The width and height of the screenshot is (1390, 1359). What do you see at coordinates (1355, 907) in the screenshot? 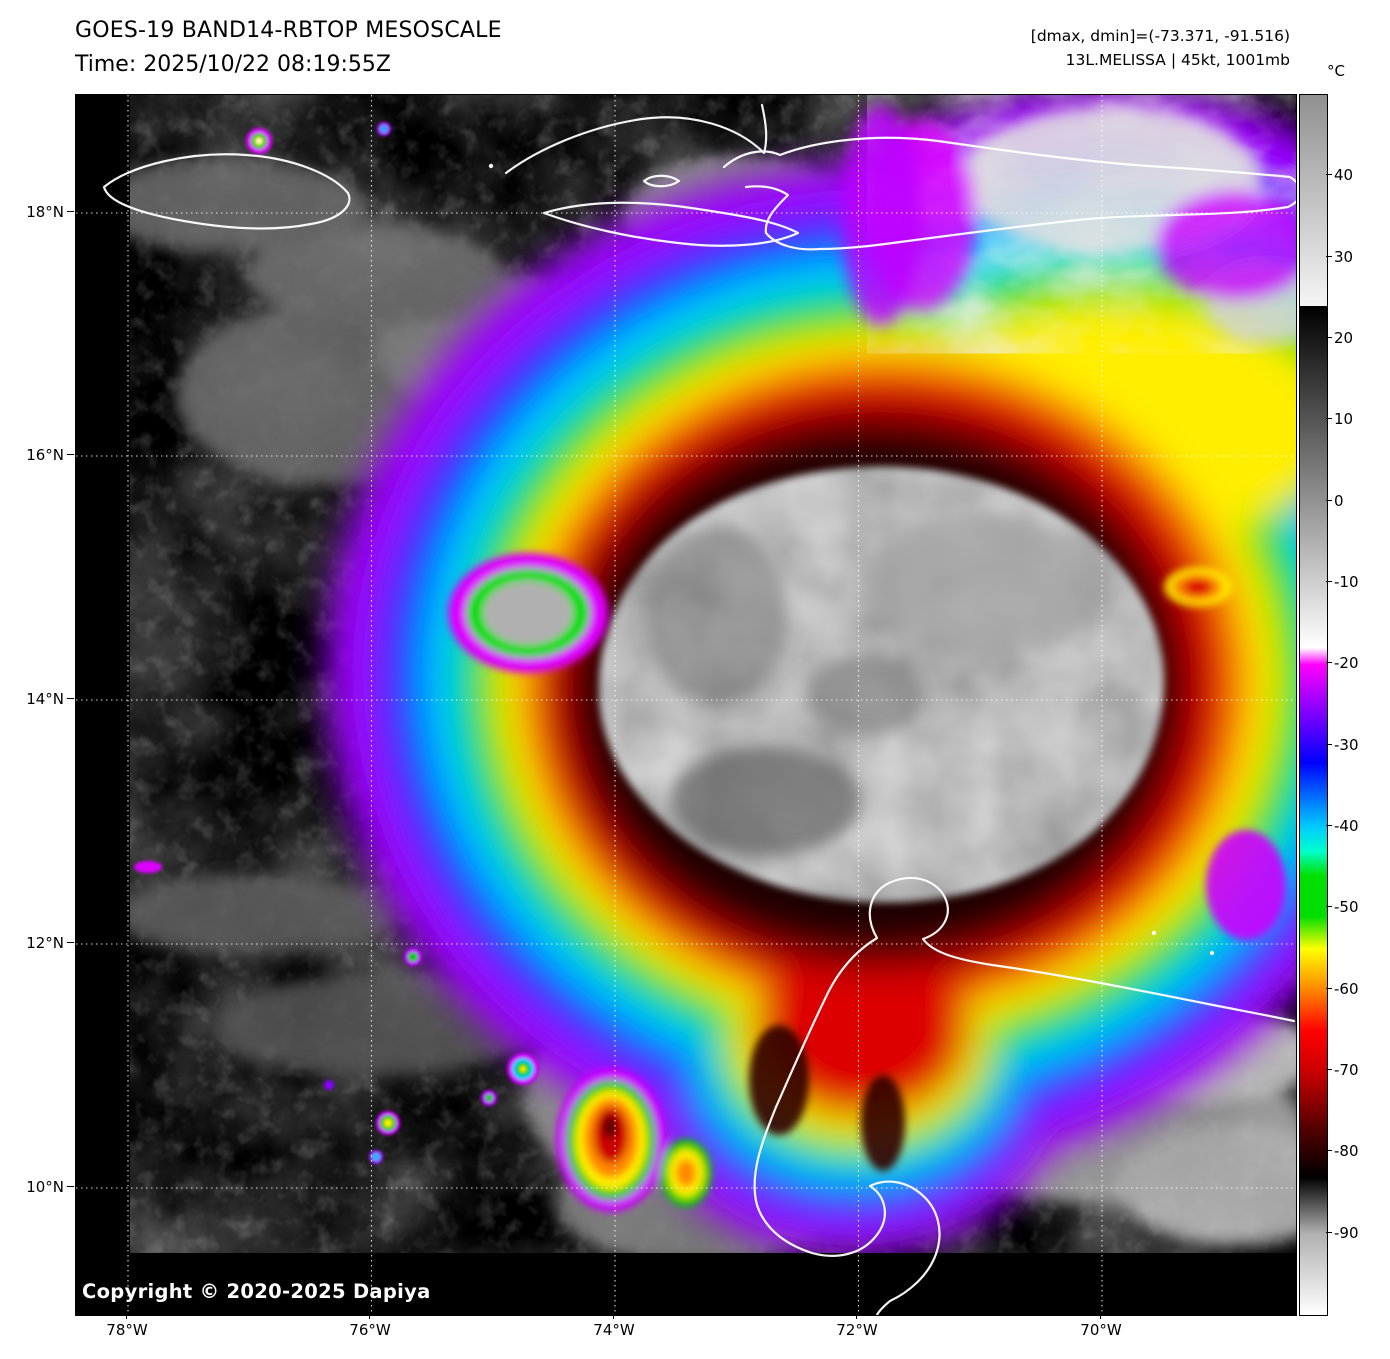
I see `colorbar-tick-n50: -50` at bounding box center [1355, 907].